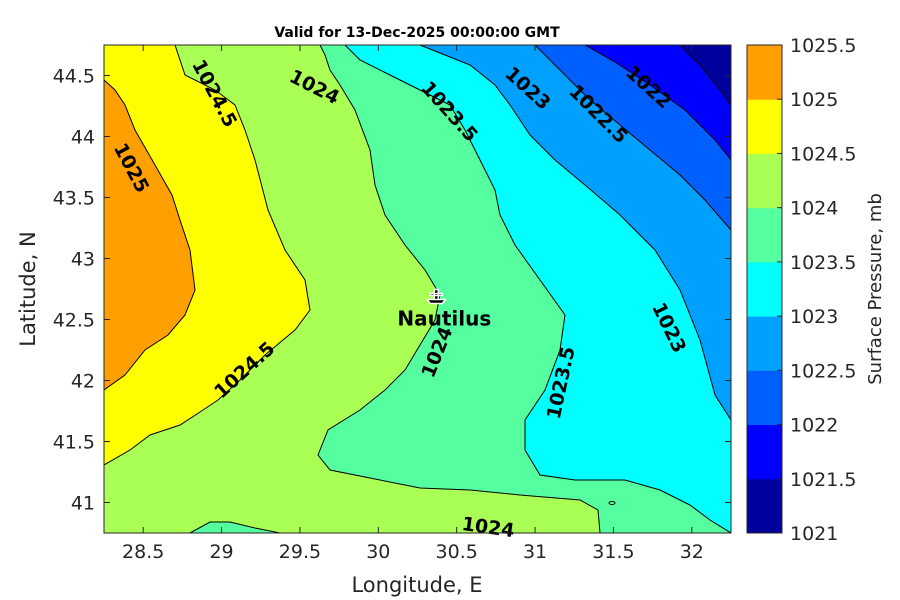  I want to click on x-tick-label: 32, so click(692, 552).